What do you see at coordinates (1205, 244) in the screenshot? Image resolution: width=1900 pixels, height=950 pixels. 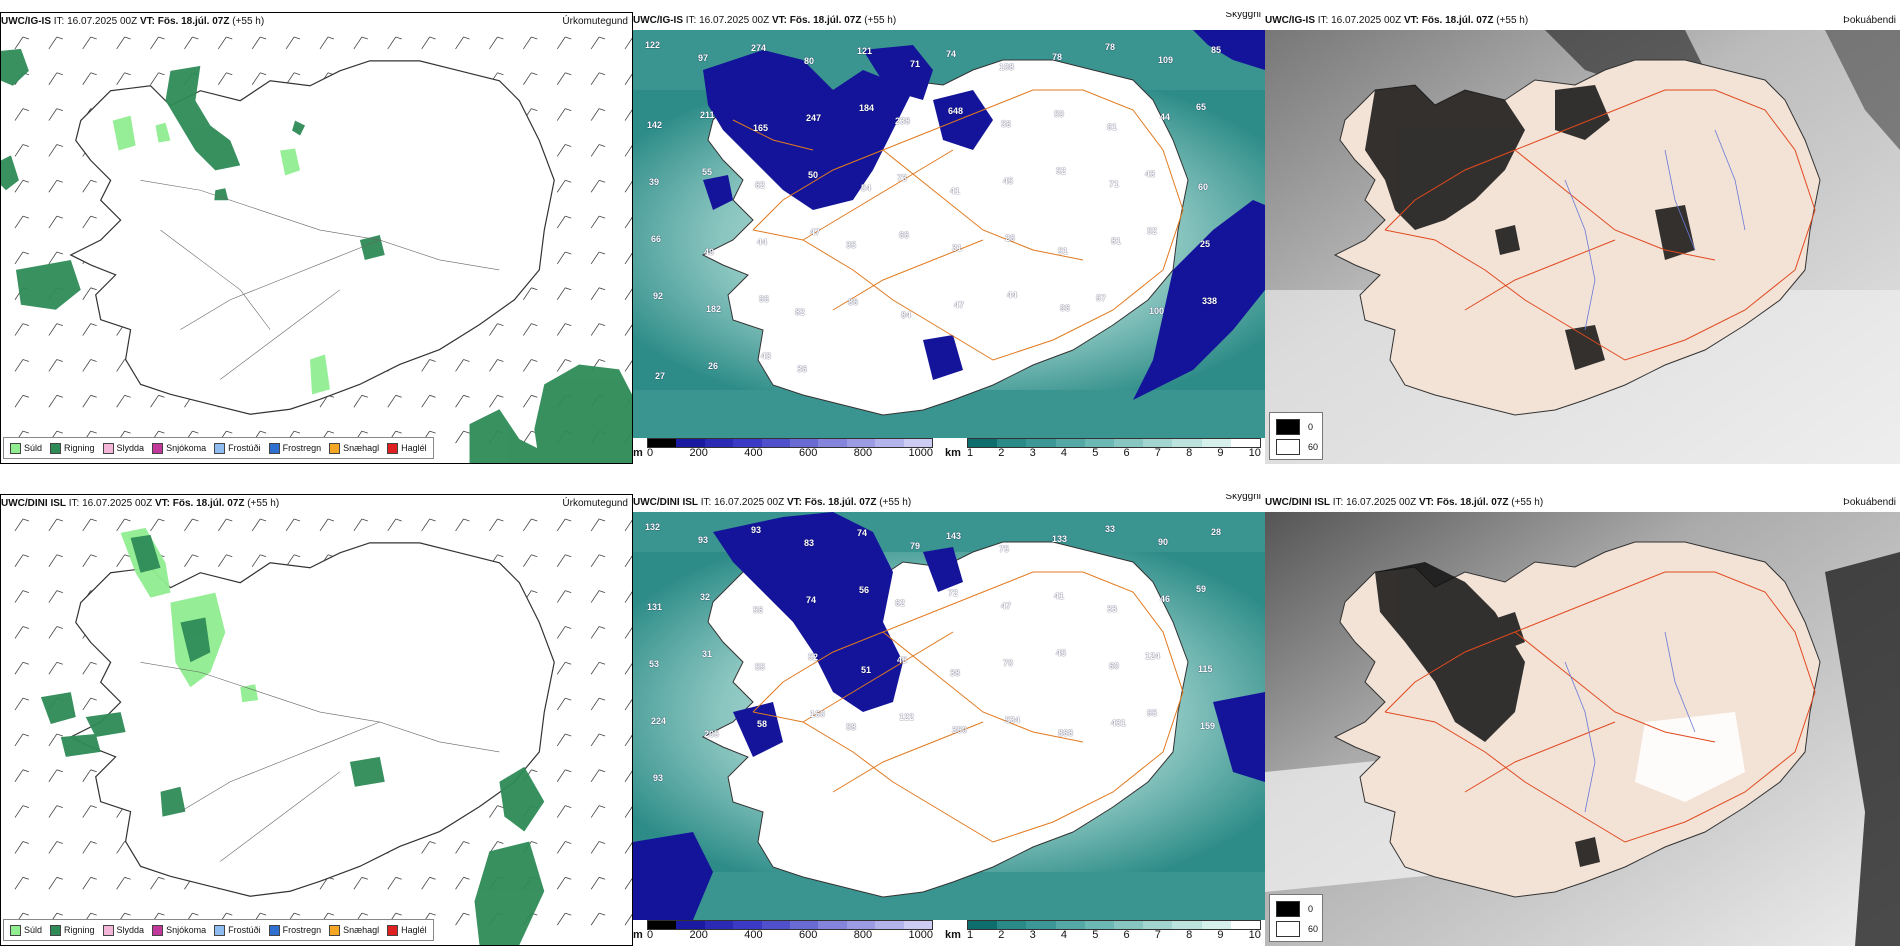 I see `visibility-value-label: 25` at bounding box center [1205, 244].